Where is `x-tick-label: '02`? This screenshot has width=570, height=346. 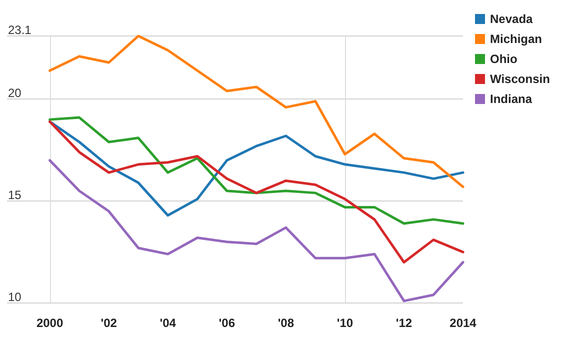
x-tick-label: '02 is located at coordinates (109, 323).